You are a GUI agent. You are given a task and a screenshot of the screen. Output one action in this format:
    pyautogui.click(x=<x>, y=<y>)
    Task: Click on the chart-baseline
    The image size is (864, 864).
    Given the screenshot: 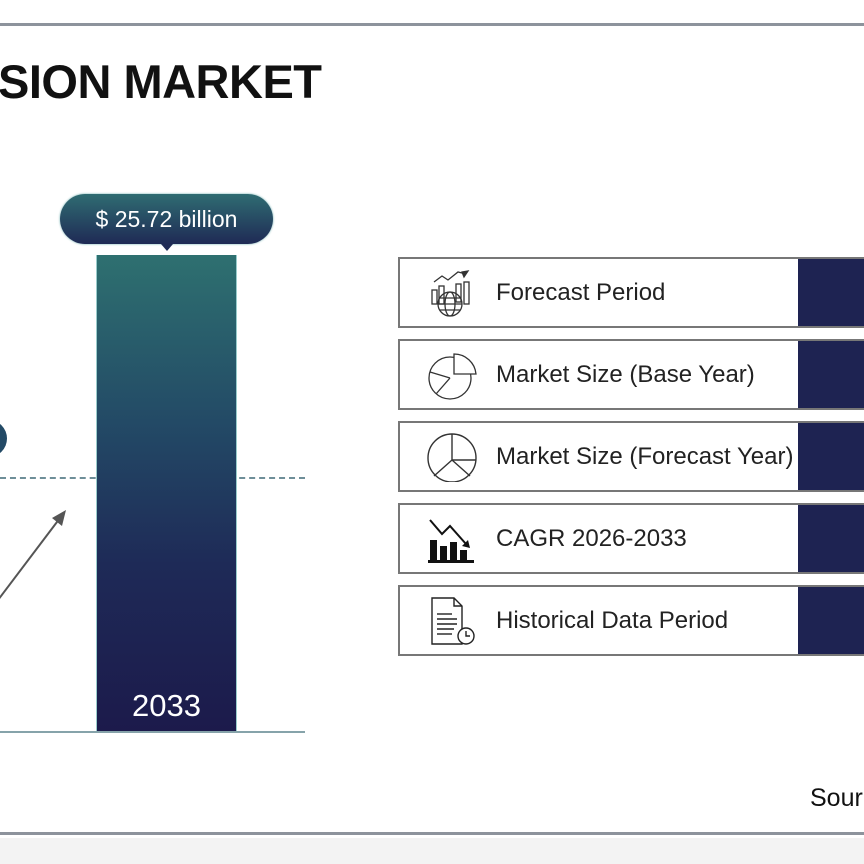 What is the action you would take?
    pyautogui.click(x=152, y=732)
    